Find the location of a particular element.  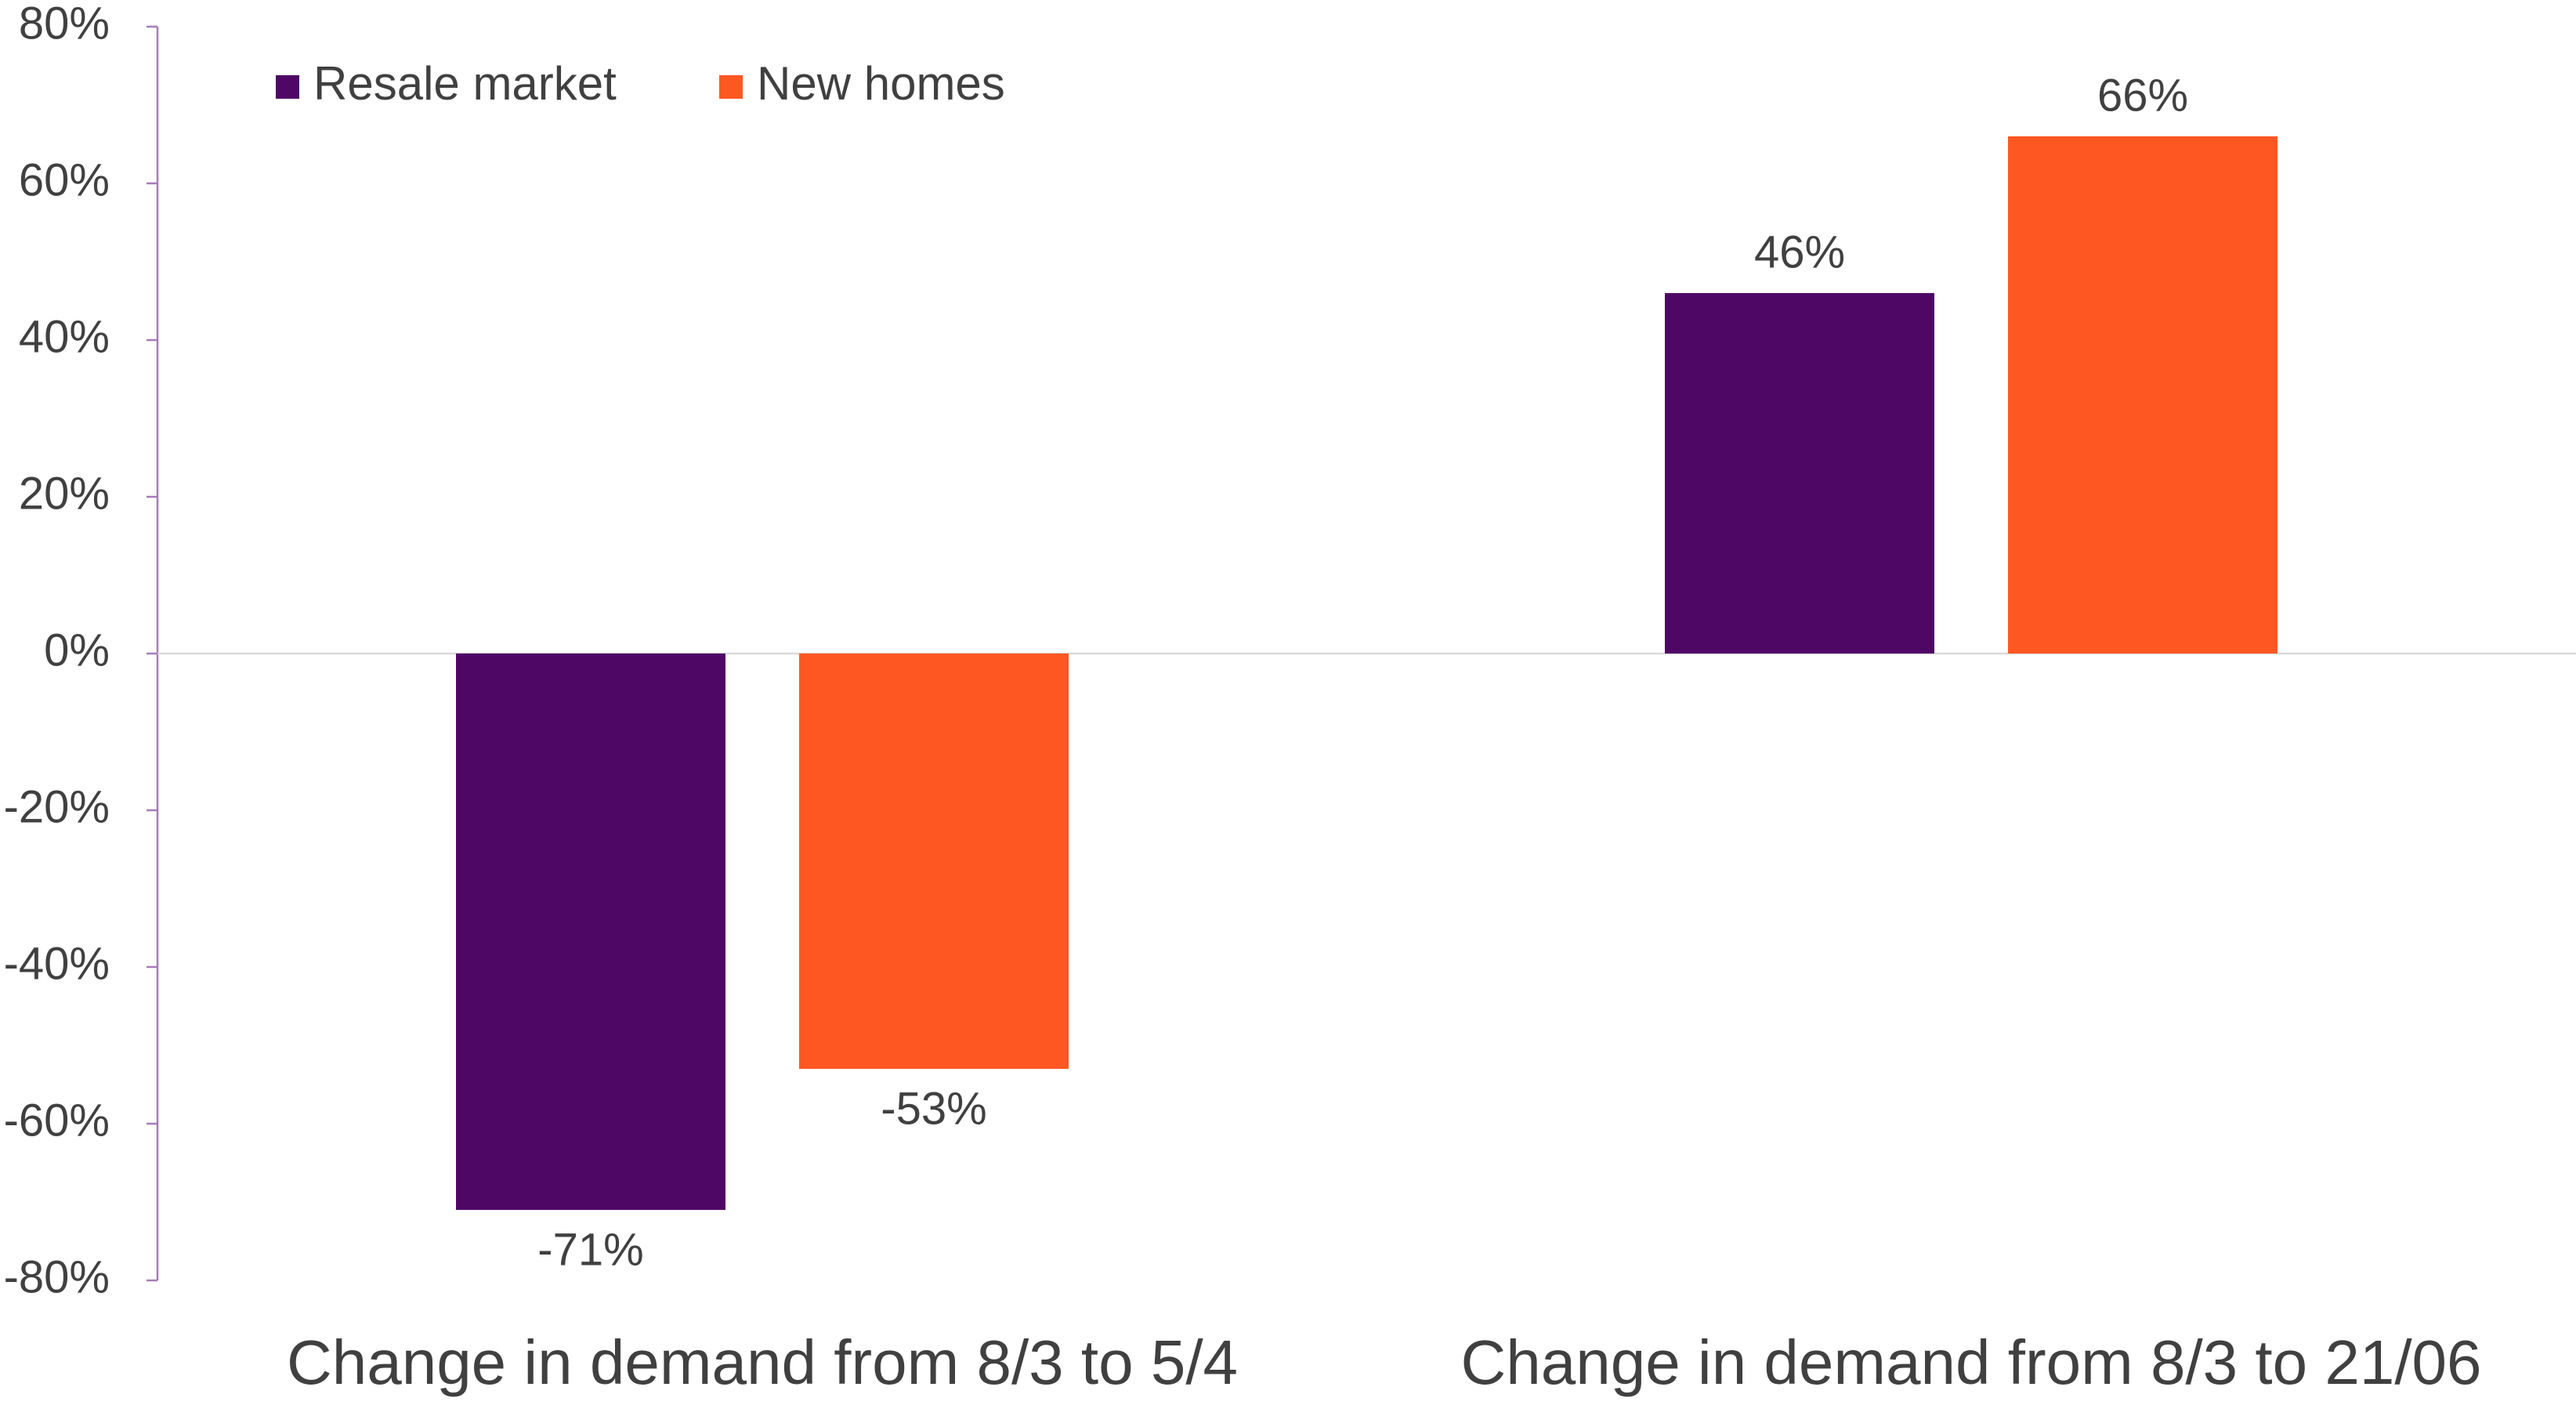

value-label: 66% is located at coordinates (2143, 95).